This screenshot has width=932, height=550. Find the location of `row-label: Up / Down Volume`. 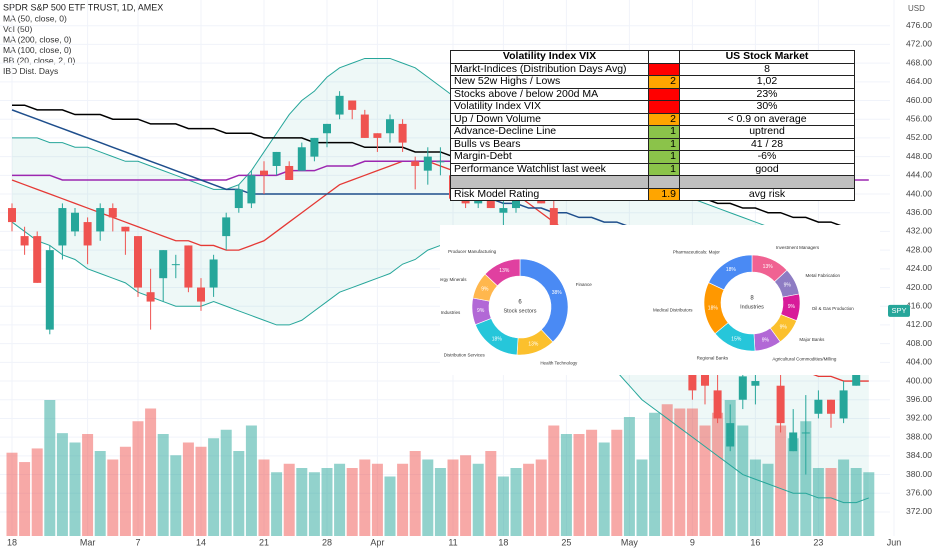

row-label: Up / Down Volume is located at coordinates (549, 119).